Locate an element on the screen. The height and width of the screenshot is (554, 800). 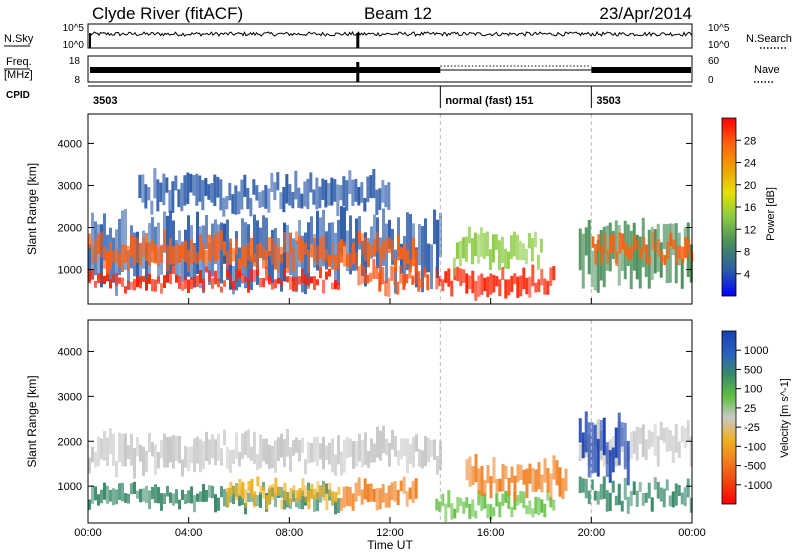
nsky-trace is located at coordinates (390, 39).